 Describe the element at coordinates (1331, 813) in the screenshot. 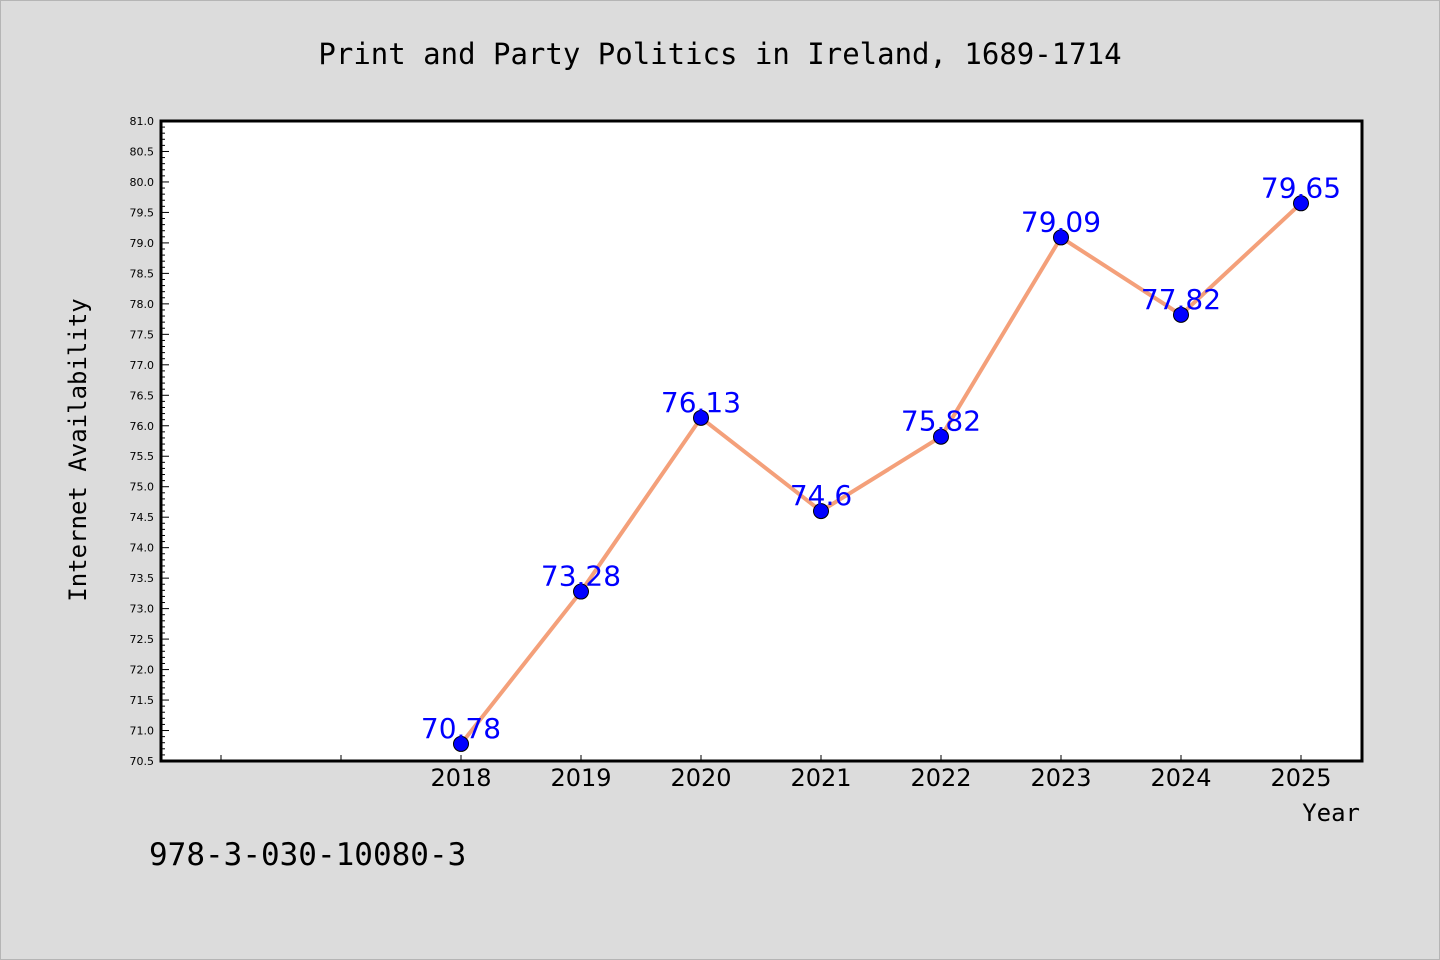

I see `x-axis-label: Year` at that location.